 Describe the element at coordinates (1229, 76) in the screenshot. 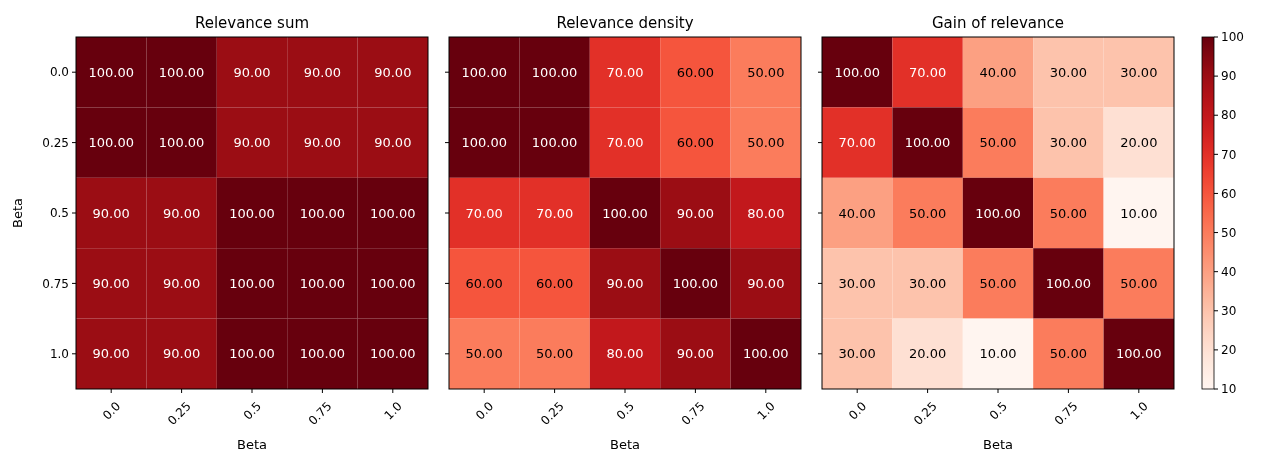

I see `color-bar-label: 90` at that location.